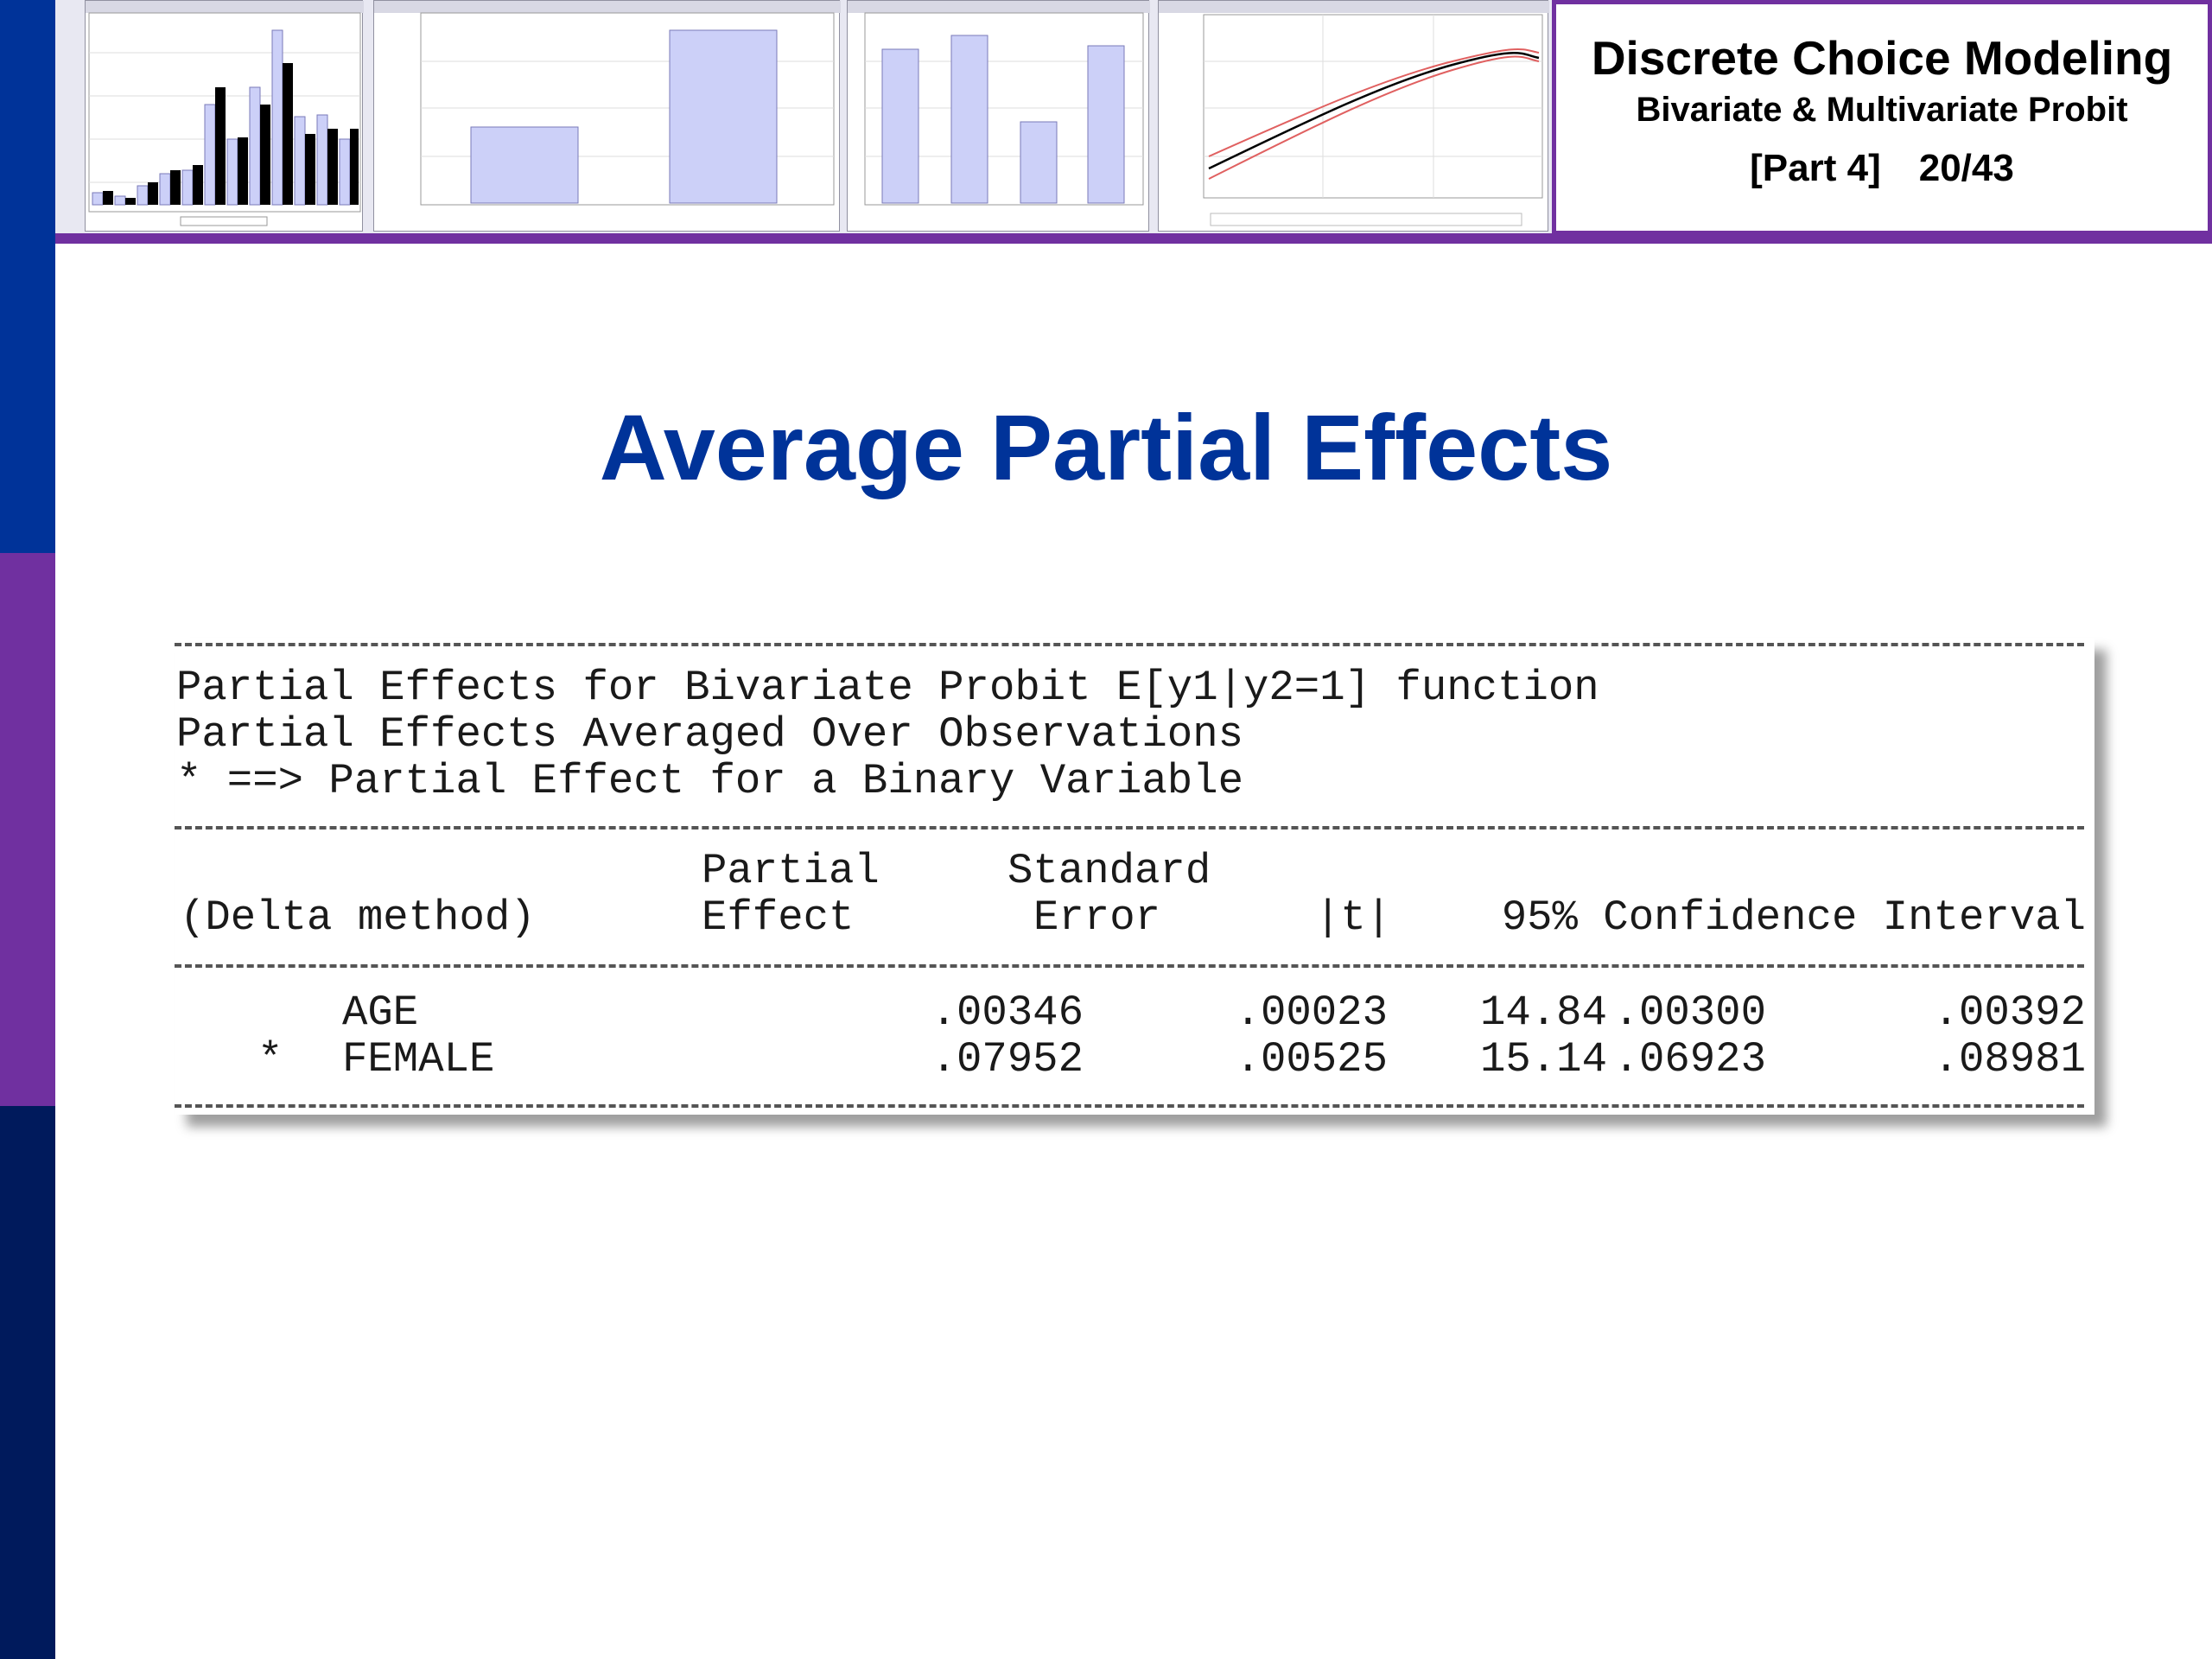  Describe the element at coordinates (1353, 917) in the screenshot. I see `column-header-t: |t|` at that location.